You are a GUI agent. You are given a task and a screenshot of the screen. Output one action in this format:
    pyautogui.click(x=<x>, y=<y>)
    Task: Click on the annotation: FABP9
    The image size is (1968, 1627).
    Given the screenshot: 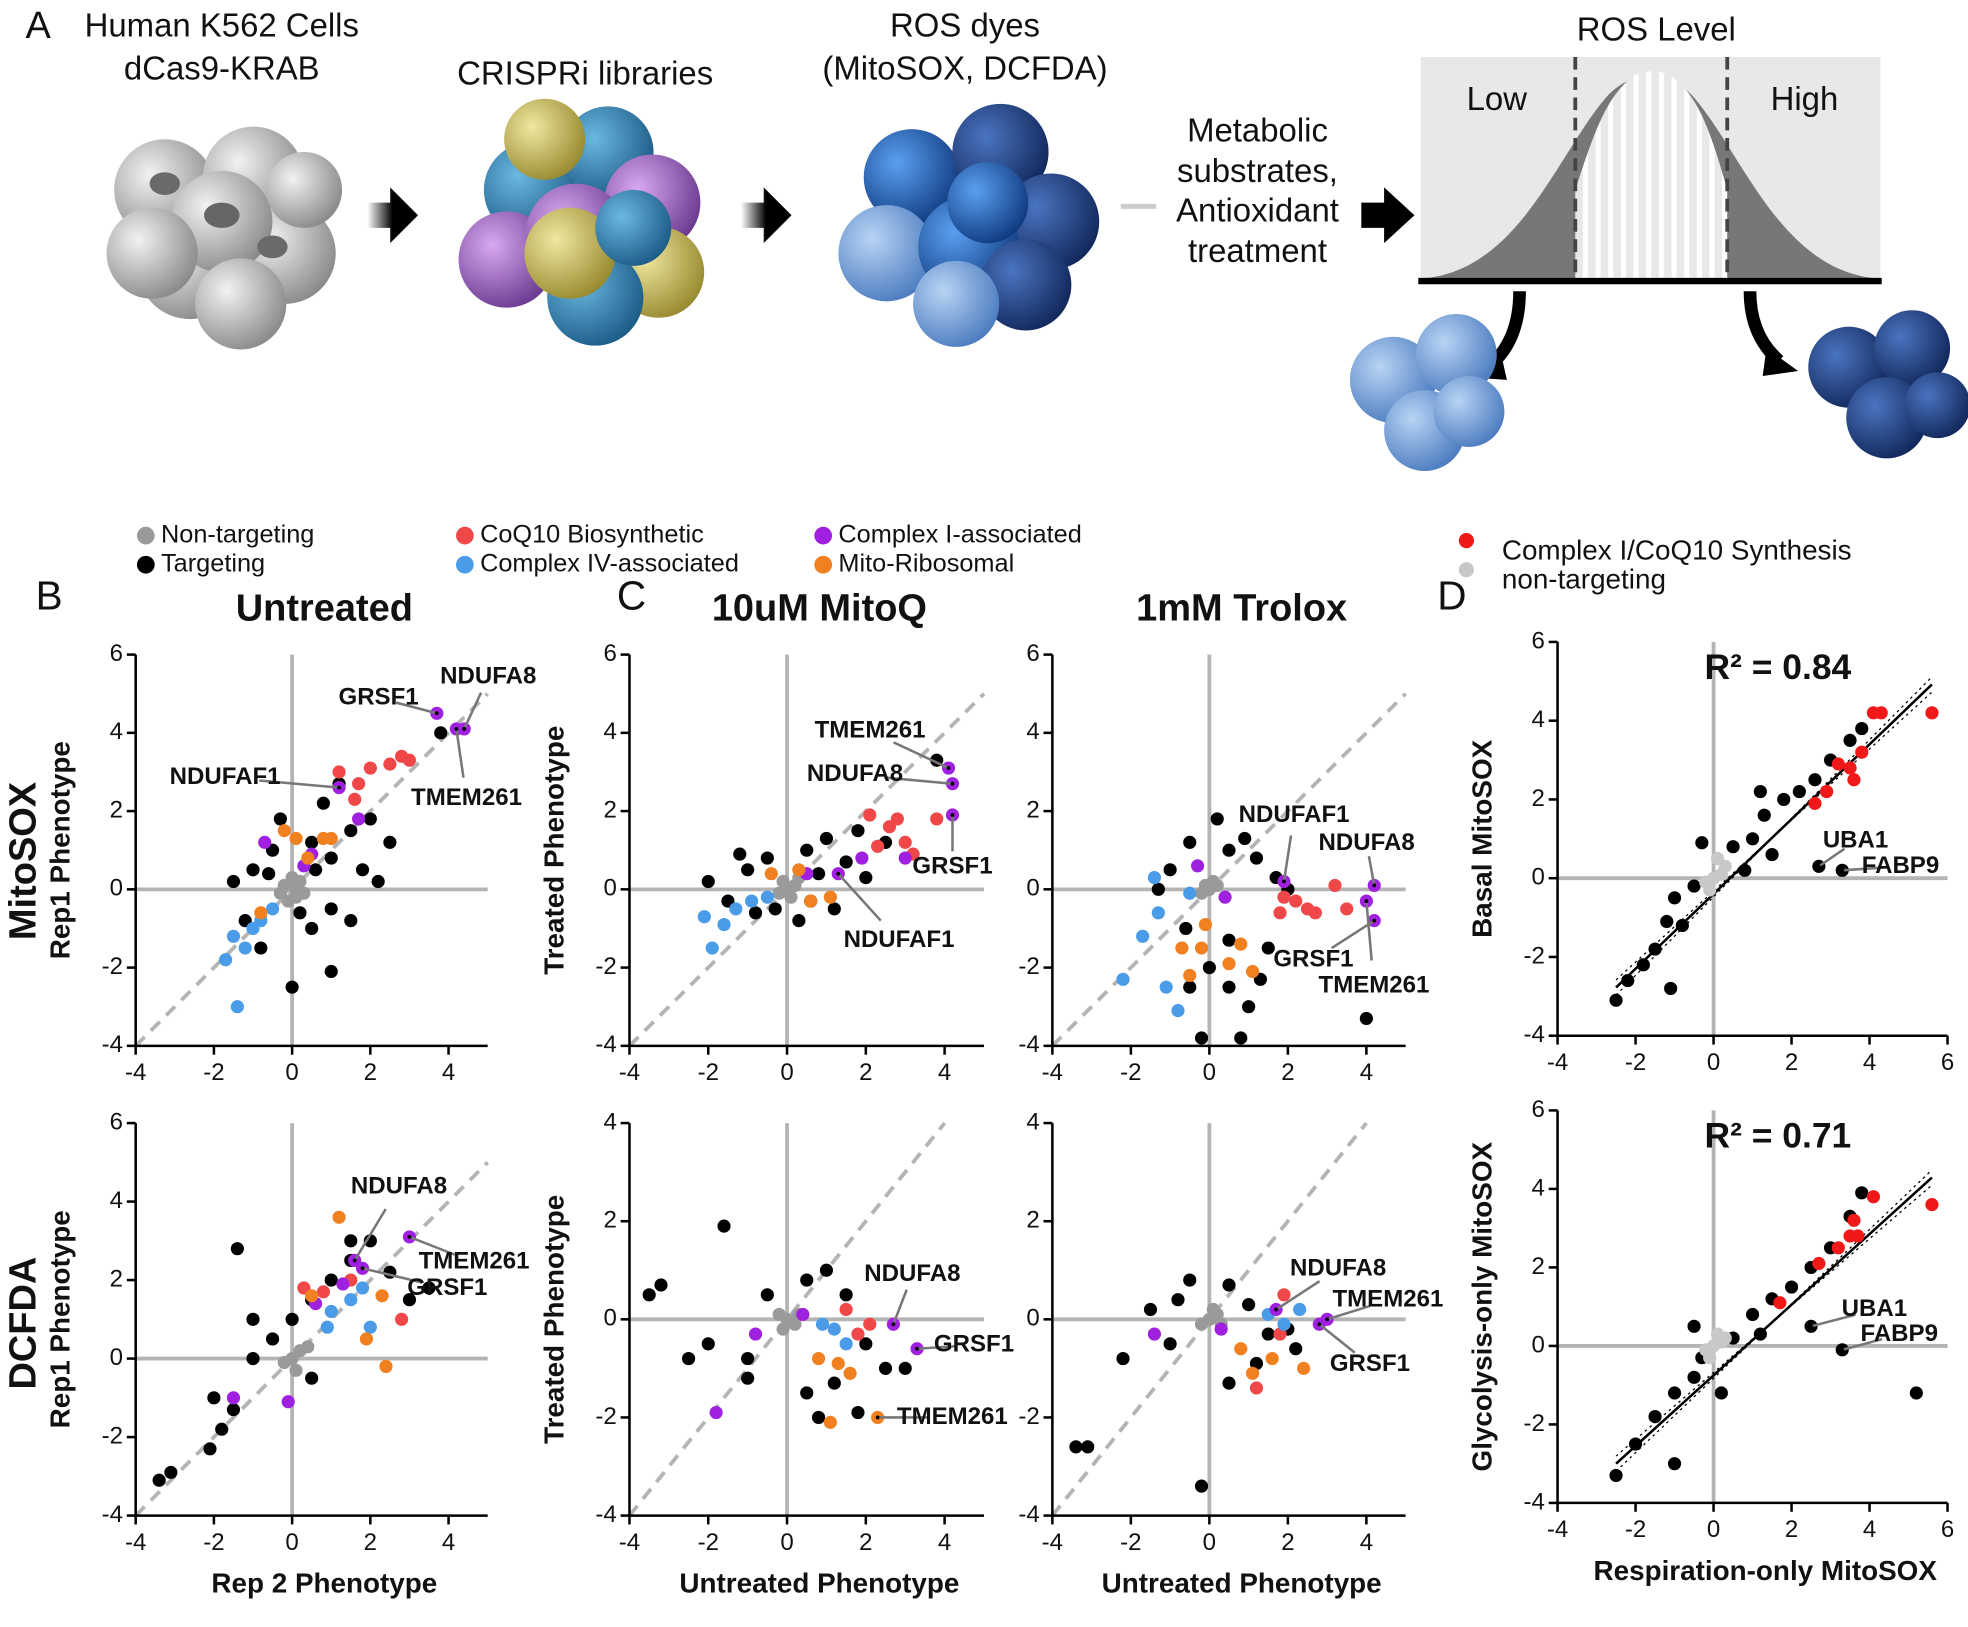 What is the action you would take?
    pyautogui.click(x=1901, y=865)
    